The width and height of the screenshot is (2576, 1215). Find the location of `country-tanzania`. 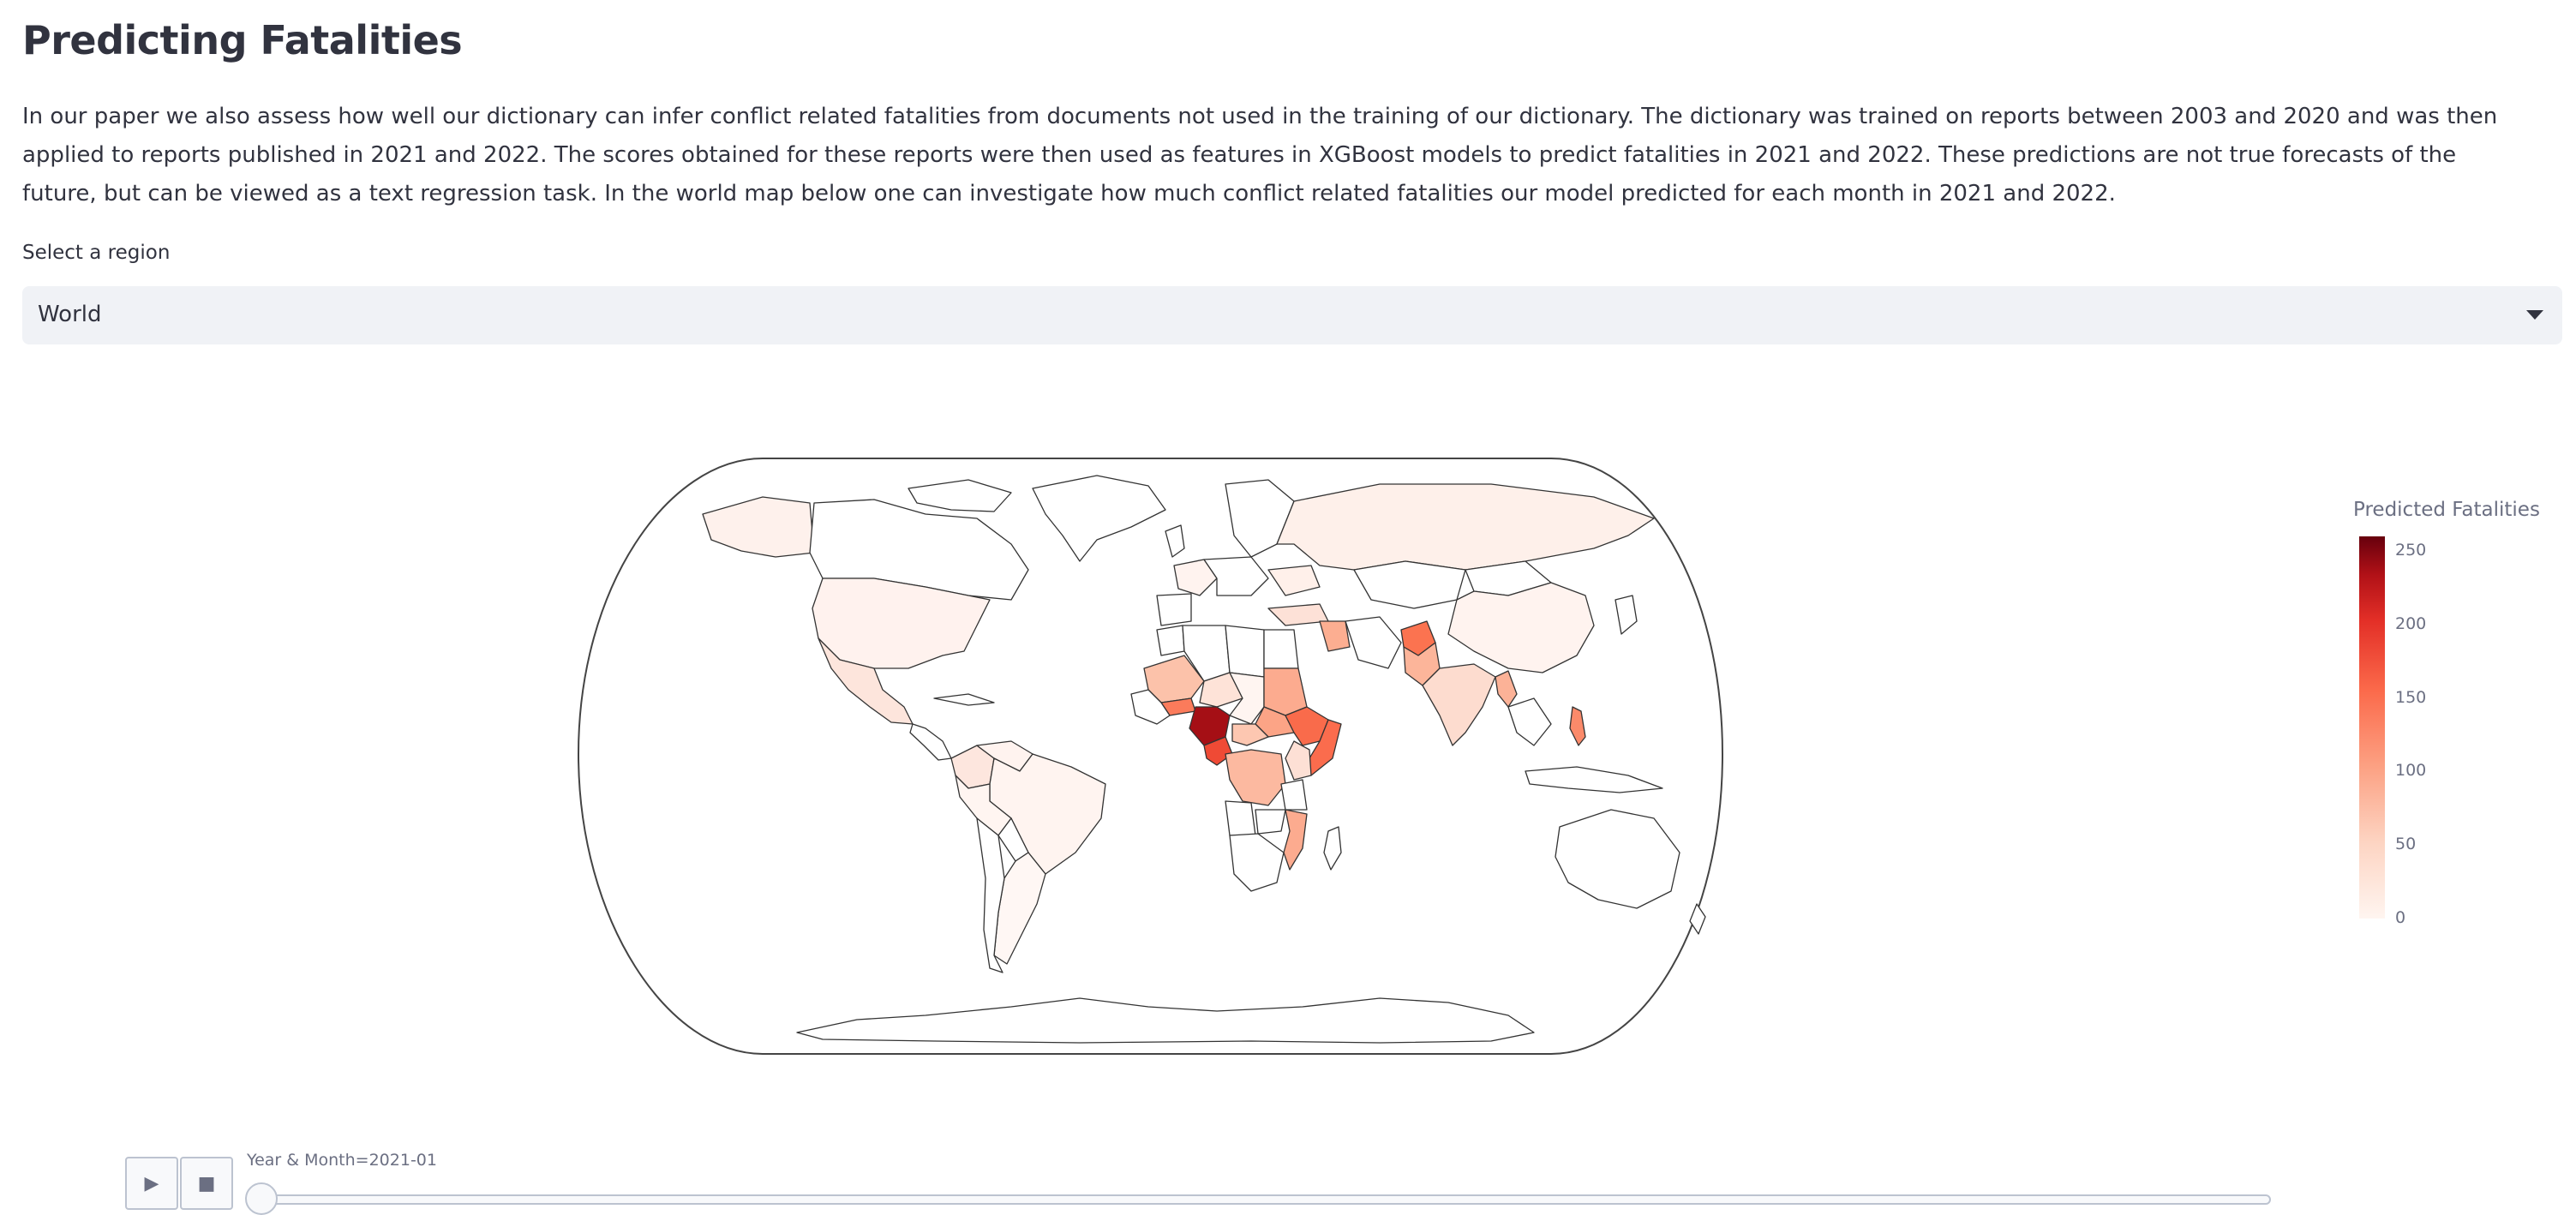

country-tanzania is located at coordinates (1294, 795).